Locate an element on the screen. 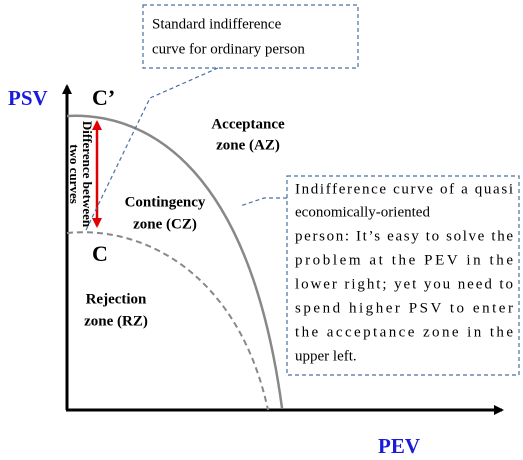 This screenshot has height=460, width=523. callout-text: problem at the PEV in the is located at coordinates (404, 260).